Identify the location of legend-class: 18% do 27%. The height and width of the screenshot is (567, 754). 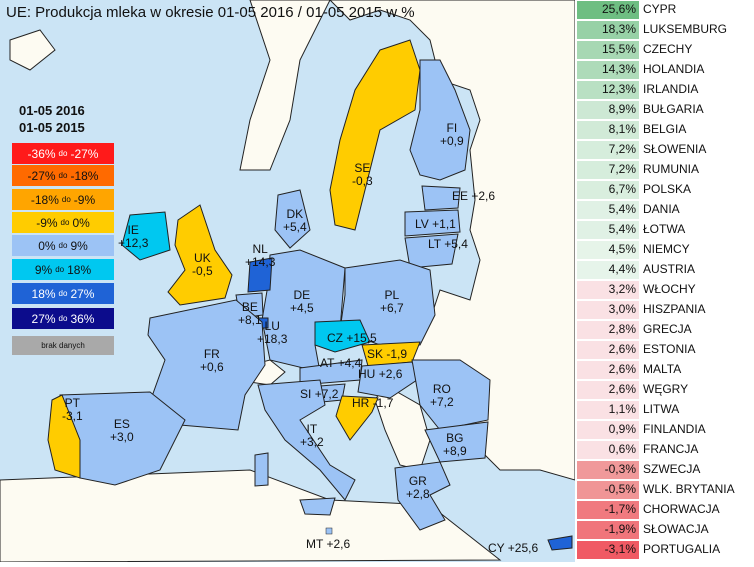
(63, 293).